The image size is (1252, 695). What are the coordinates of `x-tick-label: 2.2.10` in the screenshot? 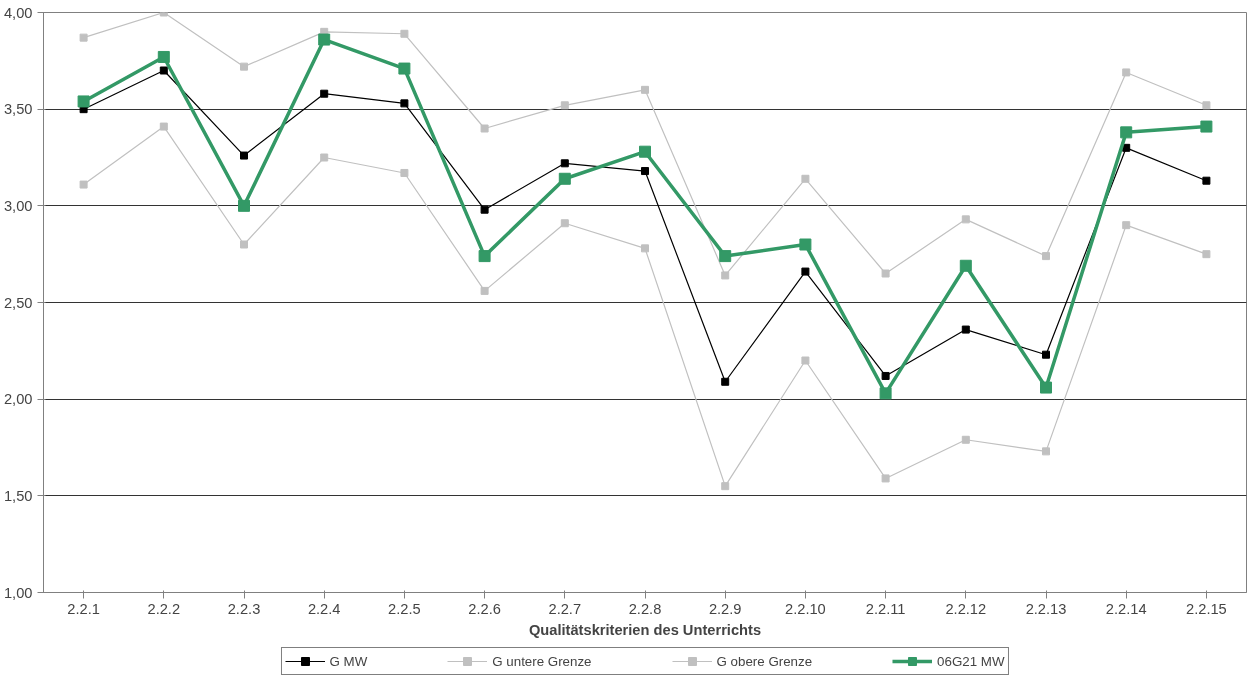 It's located at (805, 608).